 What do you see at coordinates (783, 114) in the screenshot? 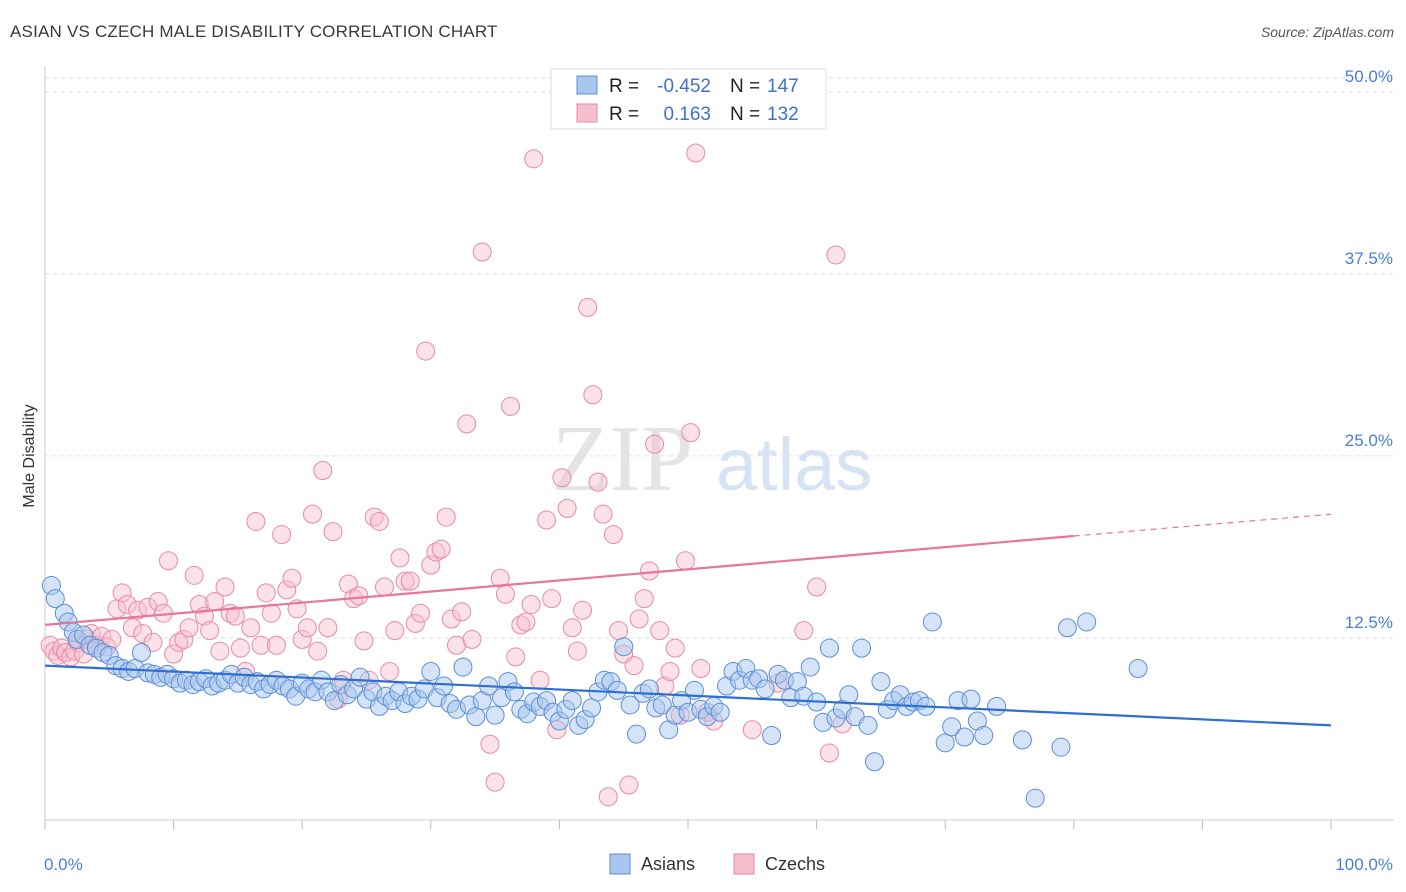
I see `czech-n-value: 132` at bounding box center [783, 114].